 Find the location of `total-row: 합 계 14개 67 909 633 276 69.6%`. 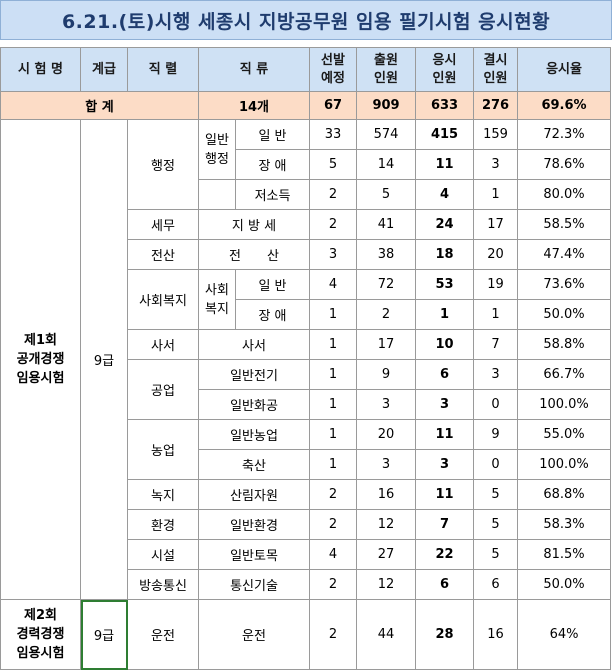

total-row: 합 계 14개 67 909 633 276 69.6% is located at coordinates (306, 105).